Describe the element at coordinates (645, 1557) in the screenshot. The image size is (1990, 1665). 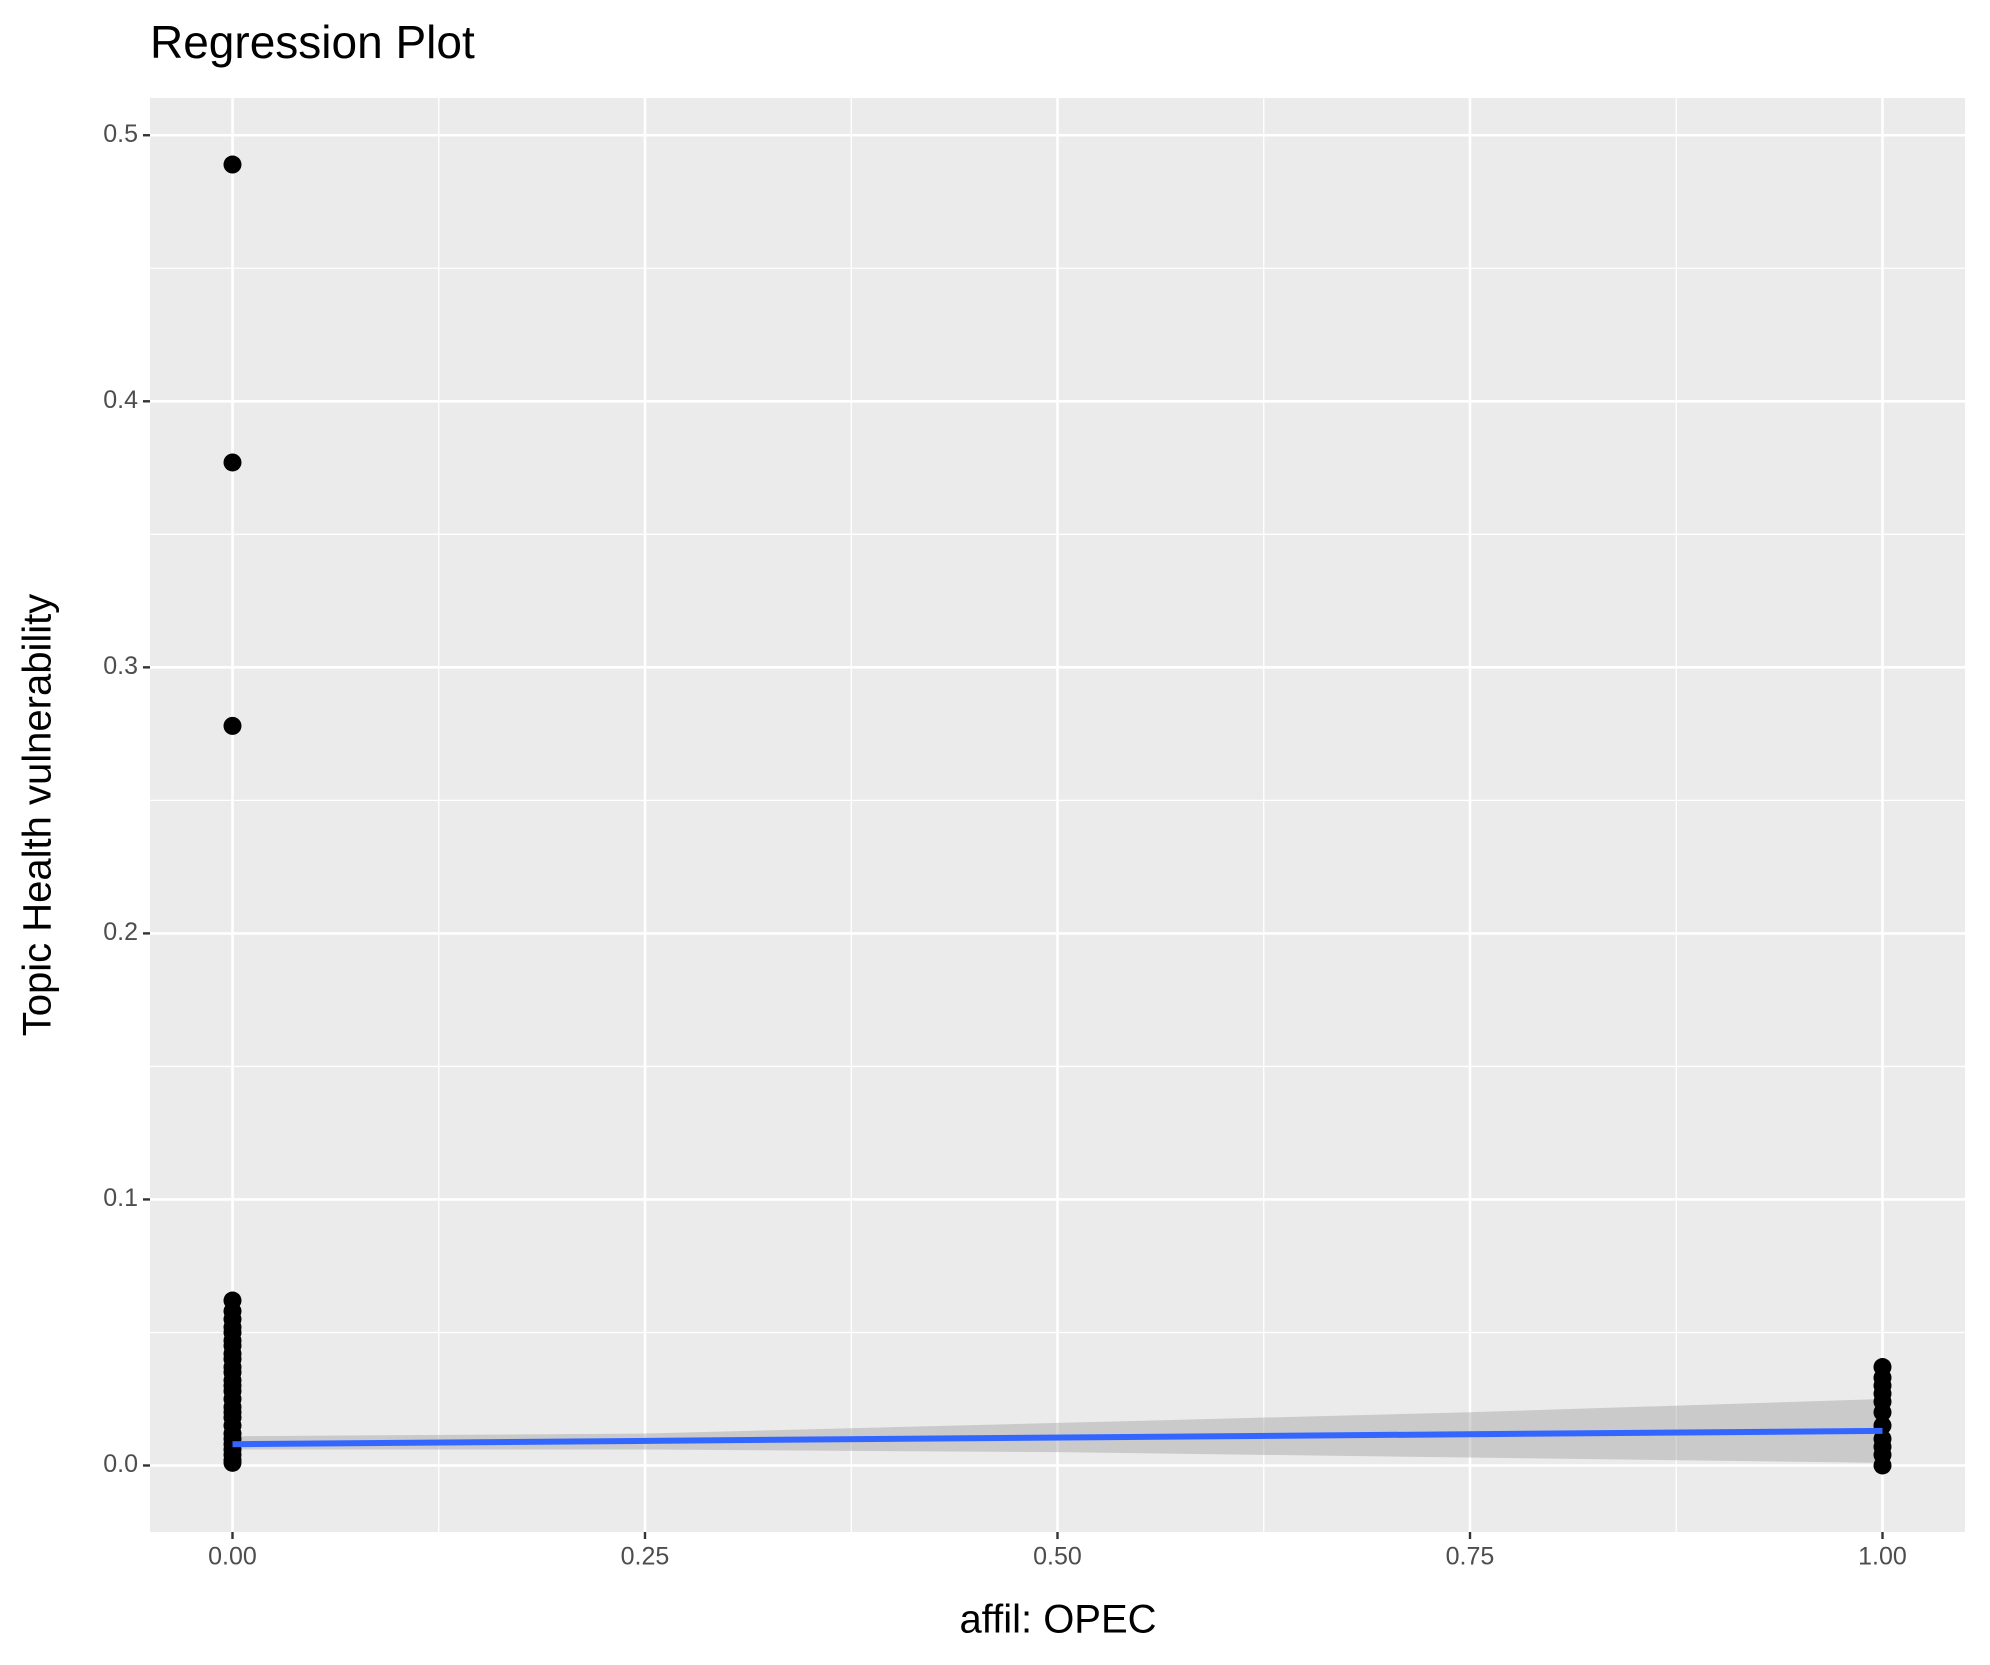
I see `x-tick-label: 0.25` at that location.